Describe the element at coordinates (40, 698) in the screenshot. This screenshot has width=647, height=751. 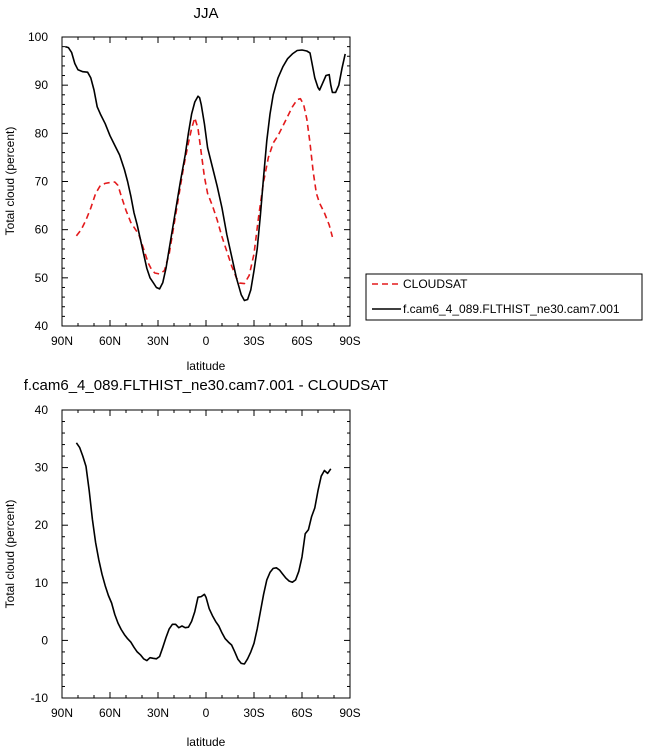
I see `y-tick-label: -10` at that location.